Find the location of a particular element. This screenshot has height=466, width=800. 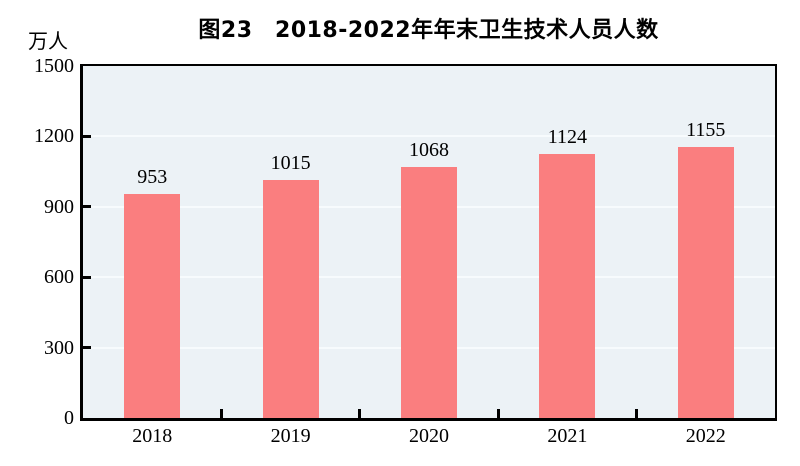

x-axis-label: 2018 is located at coordinates (152, 436).